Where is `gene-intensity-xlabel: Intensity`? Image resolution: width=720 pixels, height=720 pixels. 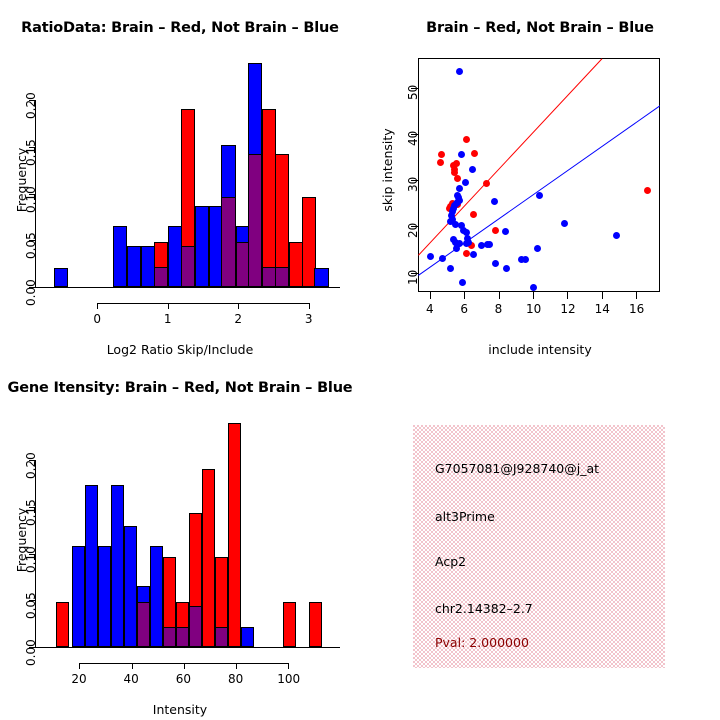
gene-intensity-xlabel: Intensity is located at coordinates (180, 709).